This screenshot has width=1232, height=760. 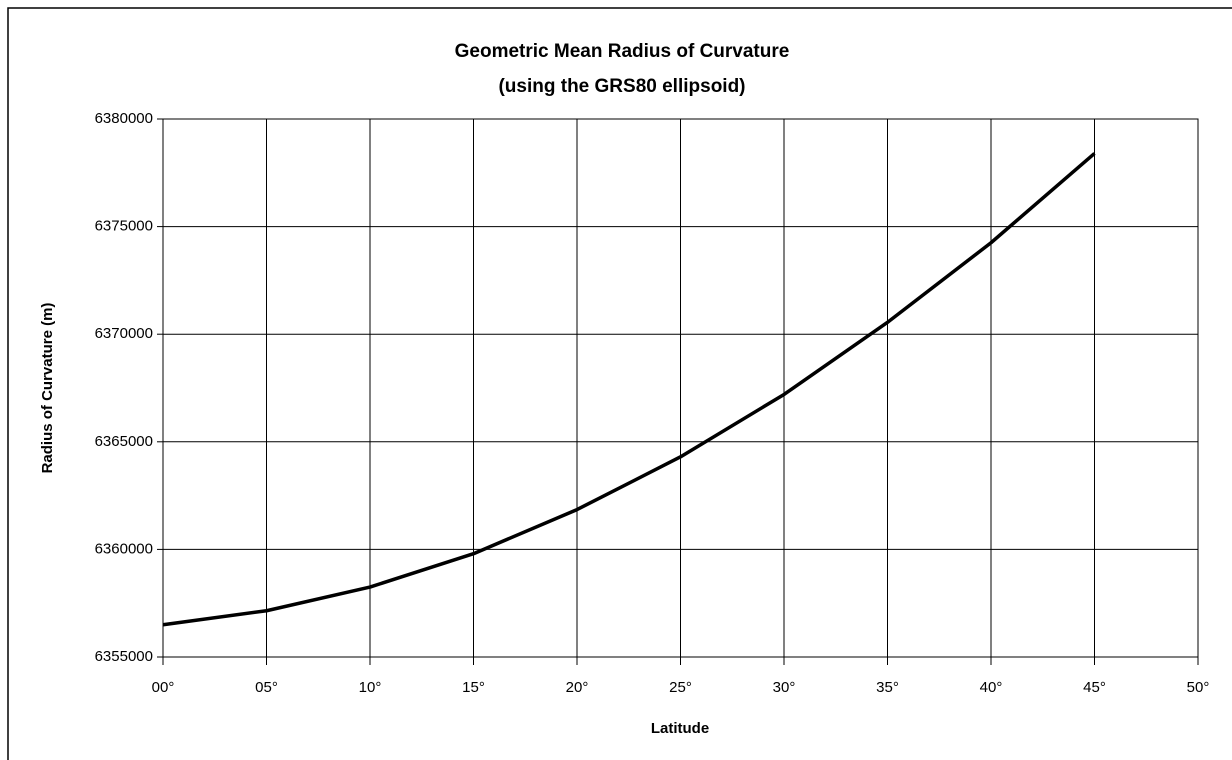 What do you see at coordinates (124, 333) in the screenshot?
I see `y-tick-label: 6370000` at bounding box center [124, 333].